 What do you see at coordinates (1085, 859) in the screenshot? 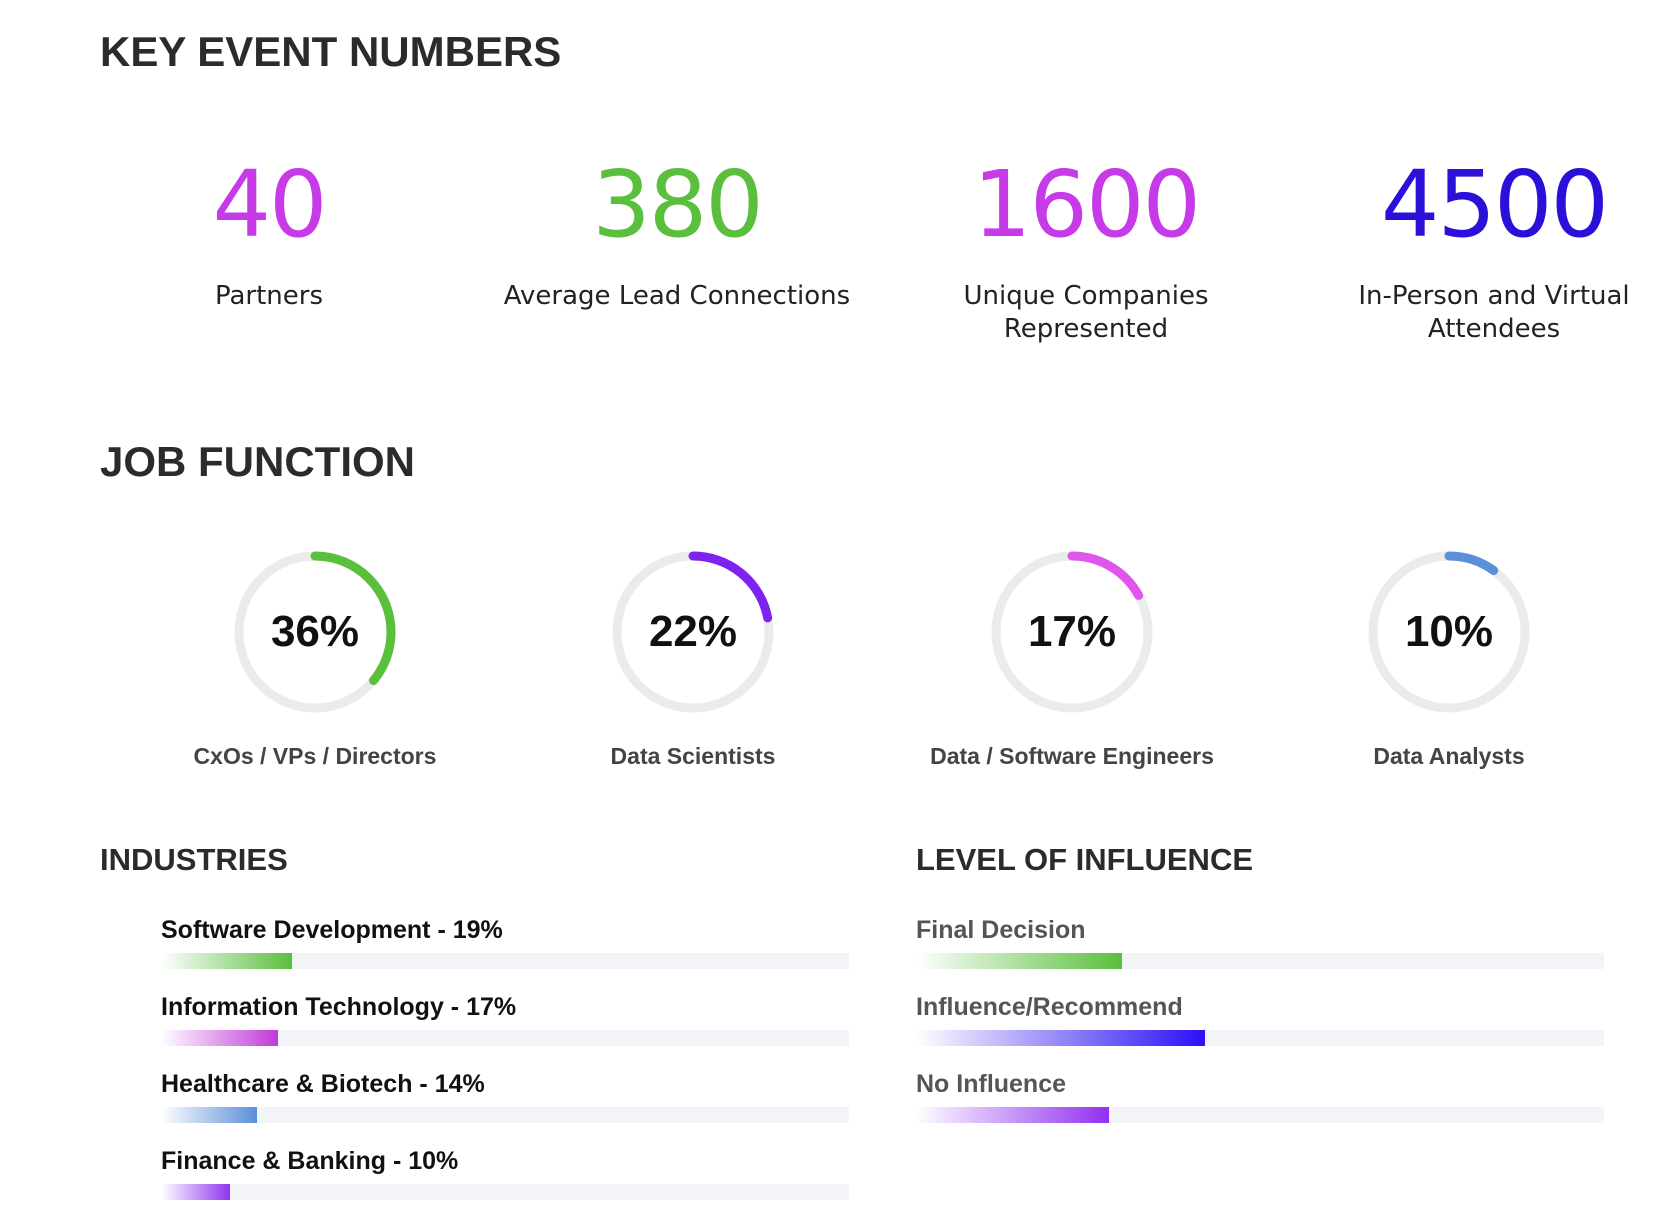
I see `level-of-influence-heading: LEVEL OF INFLUENCE` at bounding box center [1085, 859].